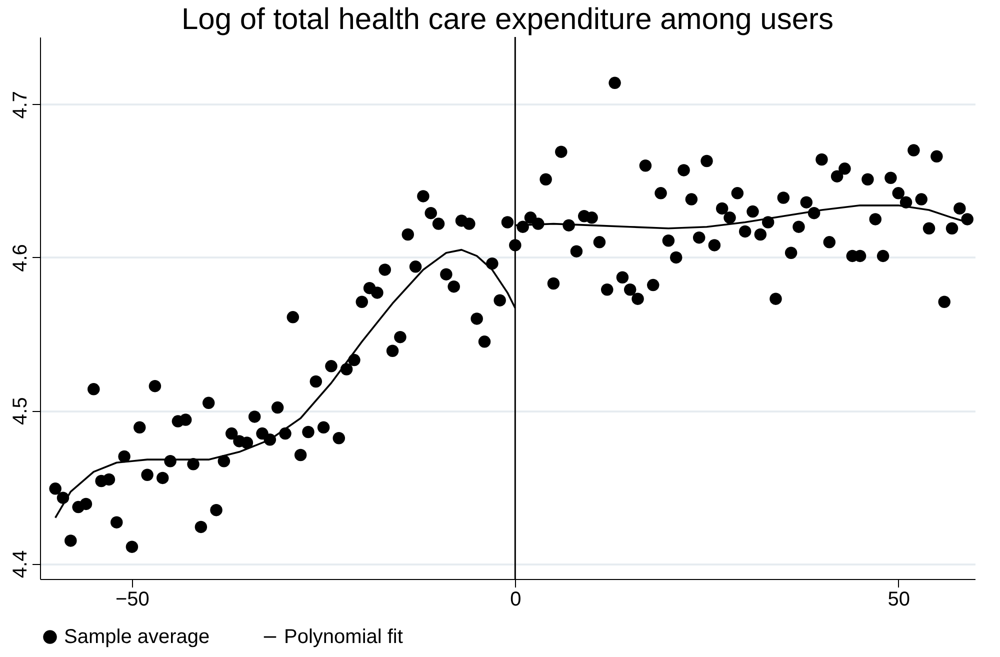 This screenshot has width=1000, height=657. What do you see at coordinates (137, 637) in the screenshot?
I see `legend-label: Sample average` at bounding box center [137, 637].